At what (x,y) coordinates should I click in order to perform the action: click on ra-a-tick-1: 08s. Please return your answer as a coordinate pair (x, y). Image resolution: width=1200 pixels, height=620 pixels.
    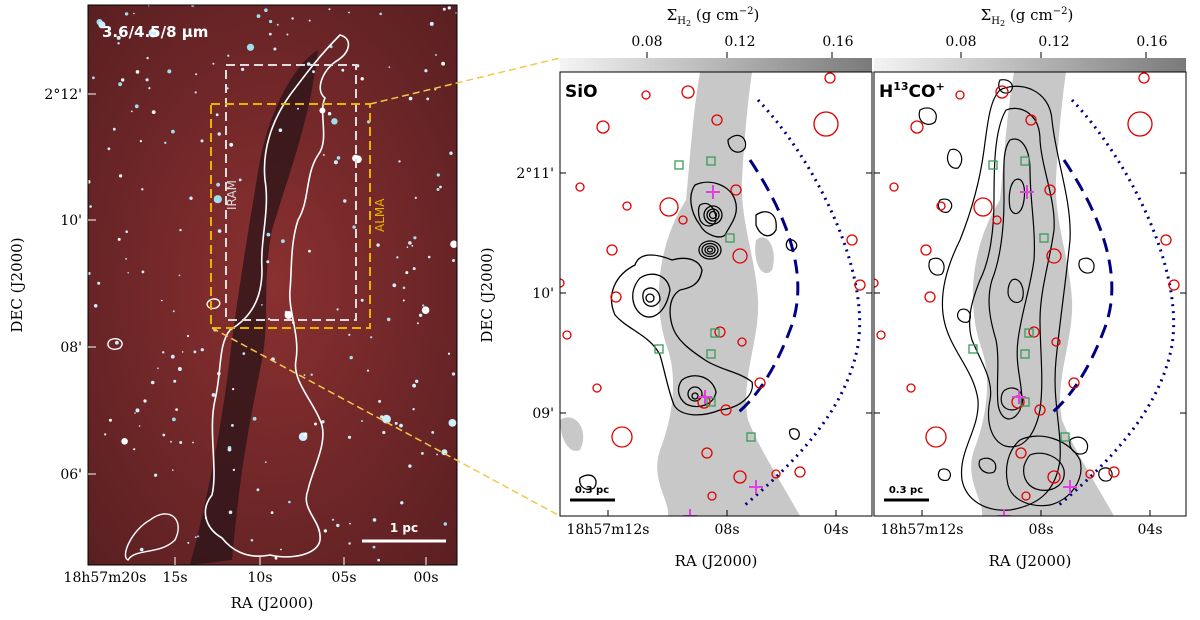
    Looking at the image, I should click on (727, 530).